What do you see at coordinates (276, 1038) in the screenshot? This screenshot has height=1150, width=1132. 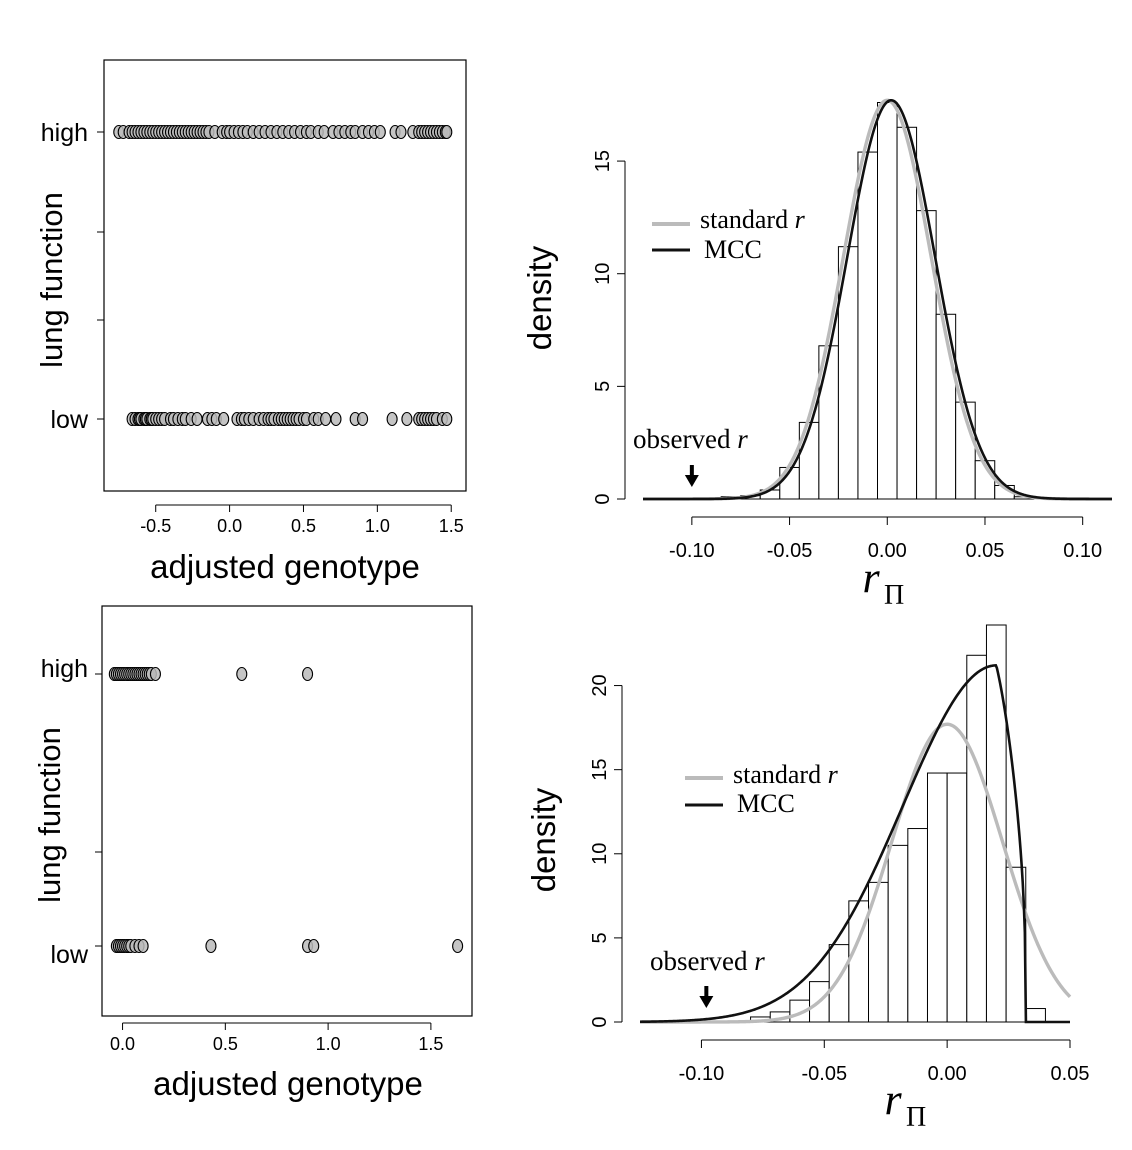 I see `x-axis-bottom-scatter: 0.0 0.5 1.0 1.5` at bounding box center [276, 1038].